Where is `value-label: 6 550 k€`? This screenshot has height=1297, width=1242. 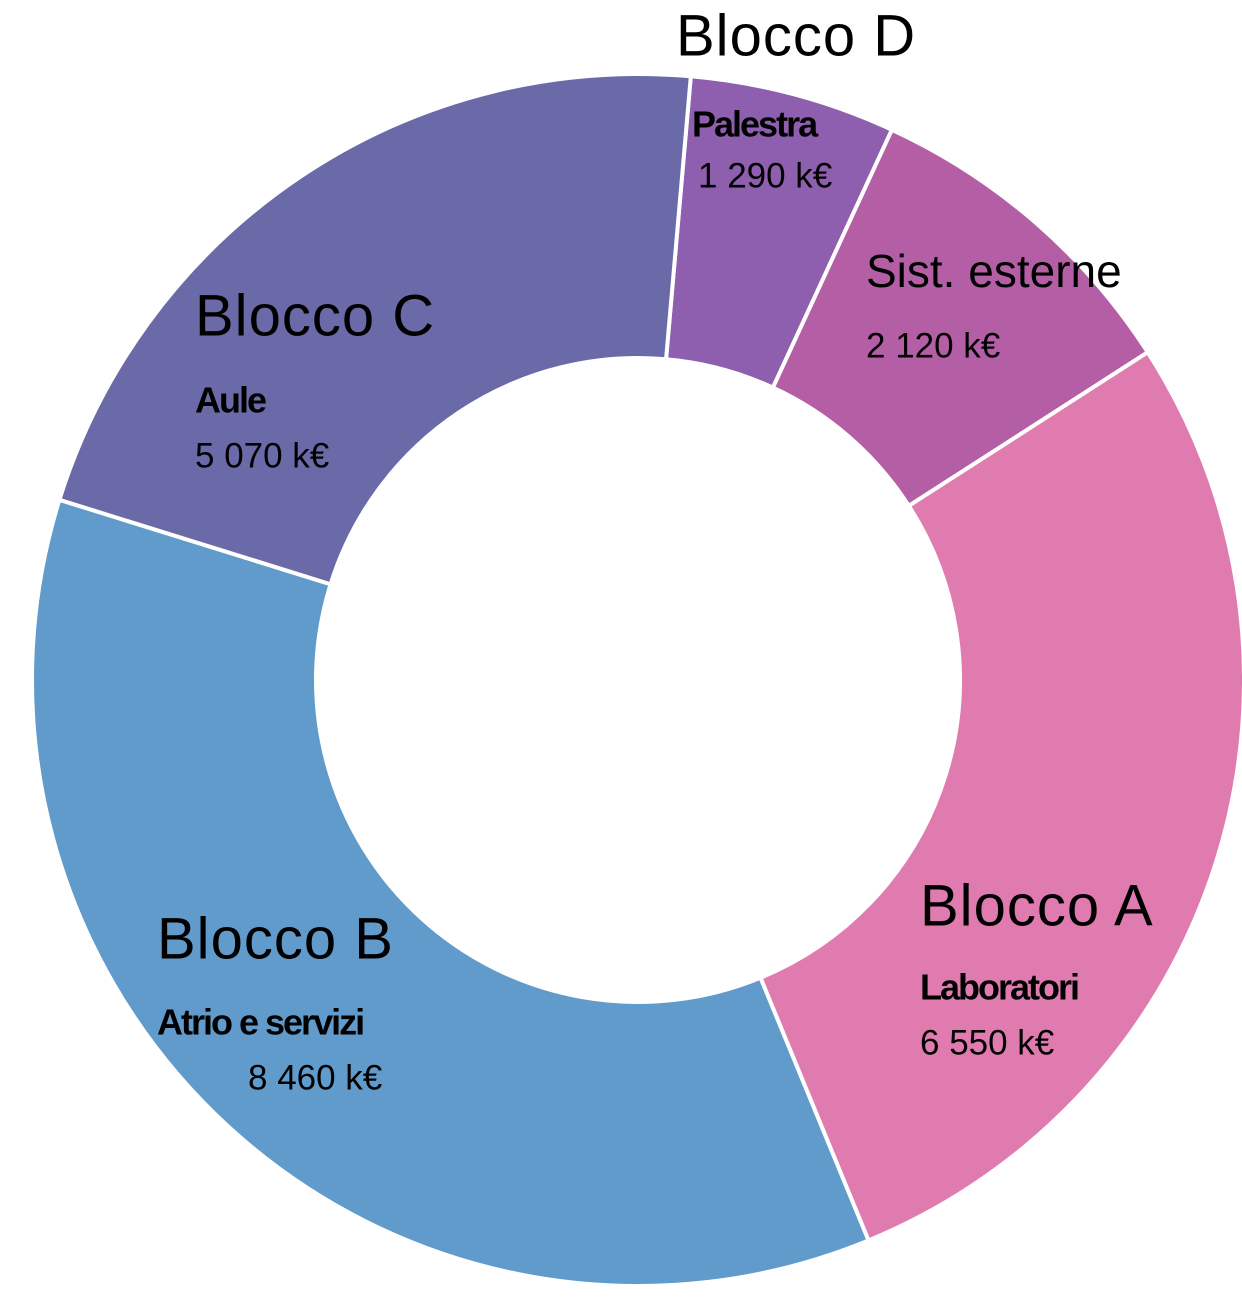
value-label: 6 550 k€ is located at coordinates (987, 1042).